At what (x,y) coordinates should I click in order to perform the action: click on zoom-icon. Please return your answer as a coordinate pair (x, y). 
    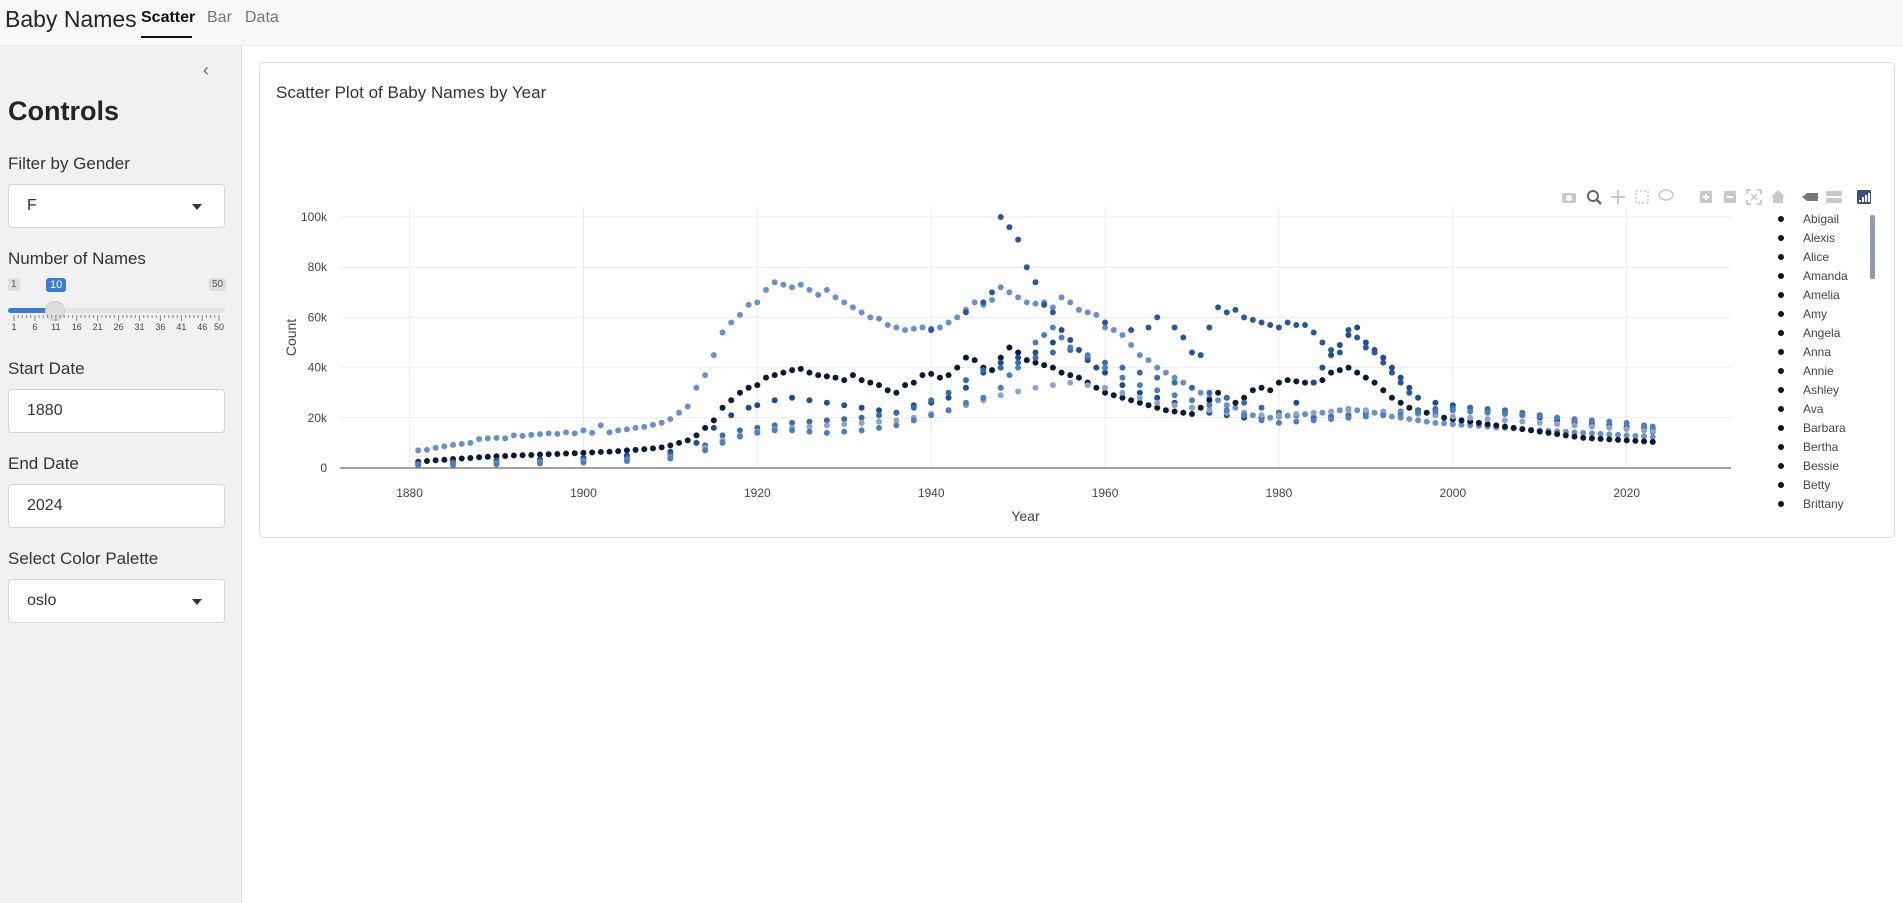
    Looking at the image, I should click on (1594, 197).